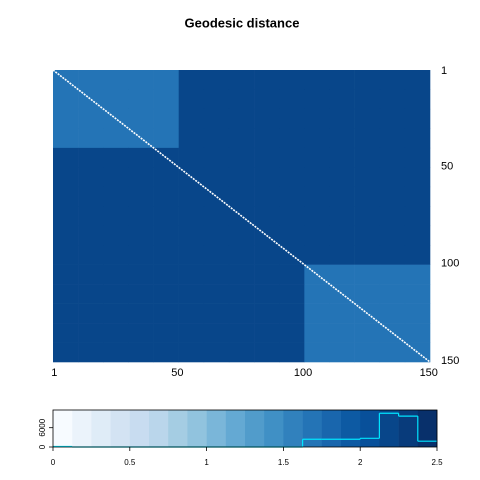  What do you see at coordinates (42, 446) in the screenshot?
I see `key-y-tick-label: 0` at bounding box center [42, 446].